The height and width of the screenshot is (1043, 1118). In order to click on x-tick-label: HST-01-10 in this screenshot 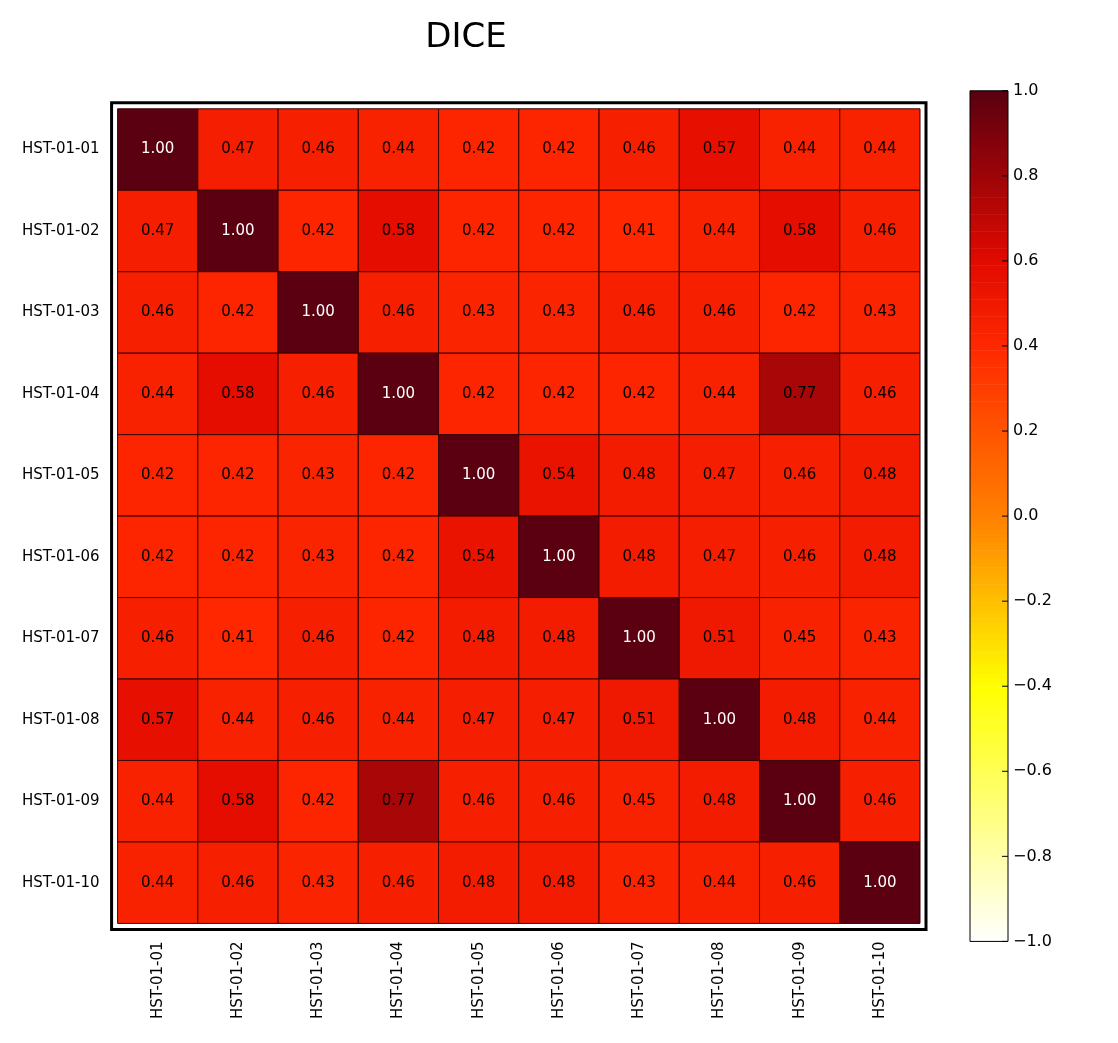, I will do `click(878, 980)`.